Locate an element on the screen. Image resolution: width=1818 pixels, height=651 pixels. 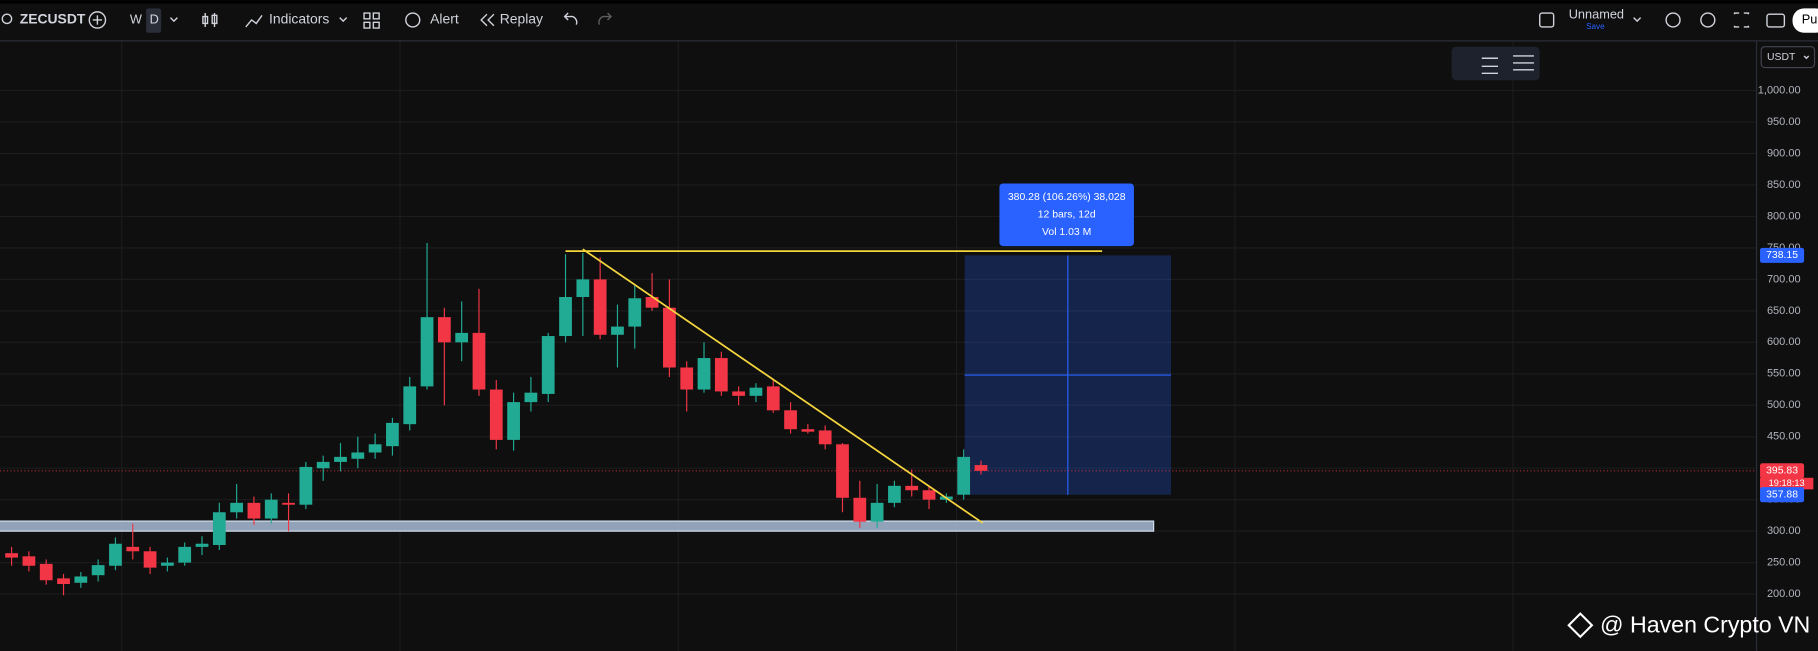
save-label: Save is located at coordinates (1595, 26).